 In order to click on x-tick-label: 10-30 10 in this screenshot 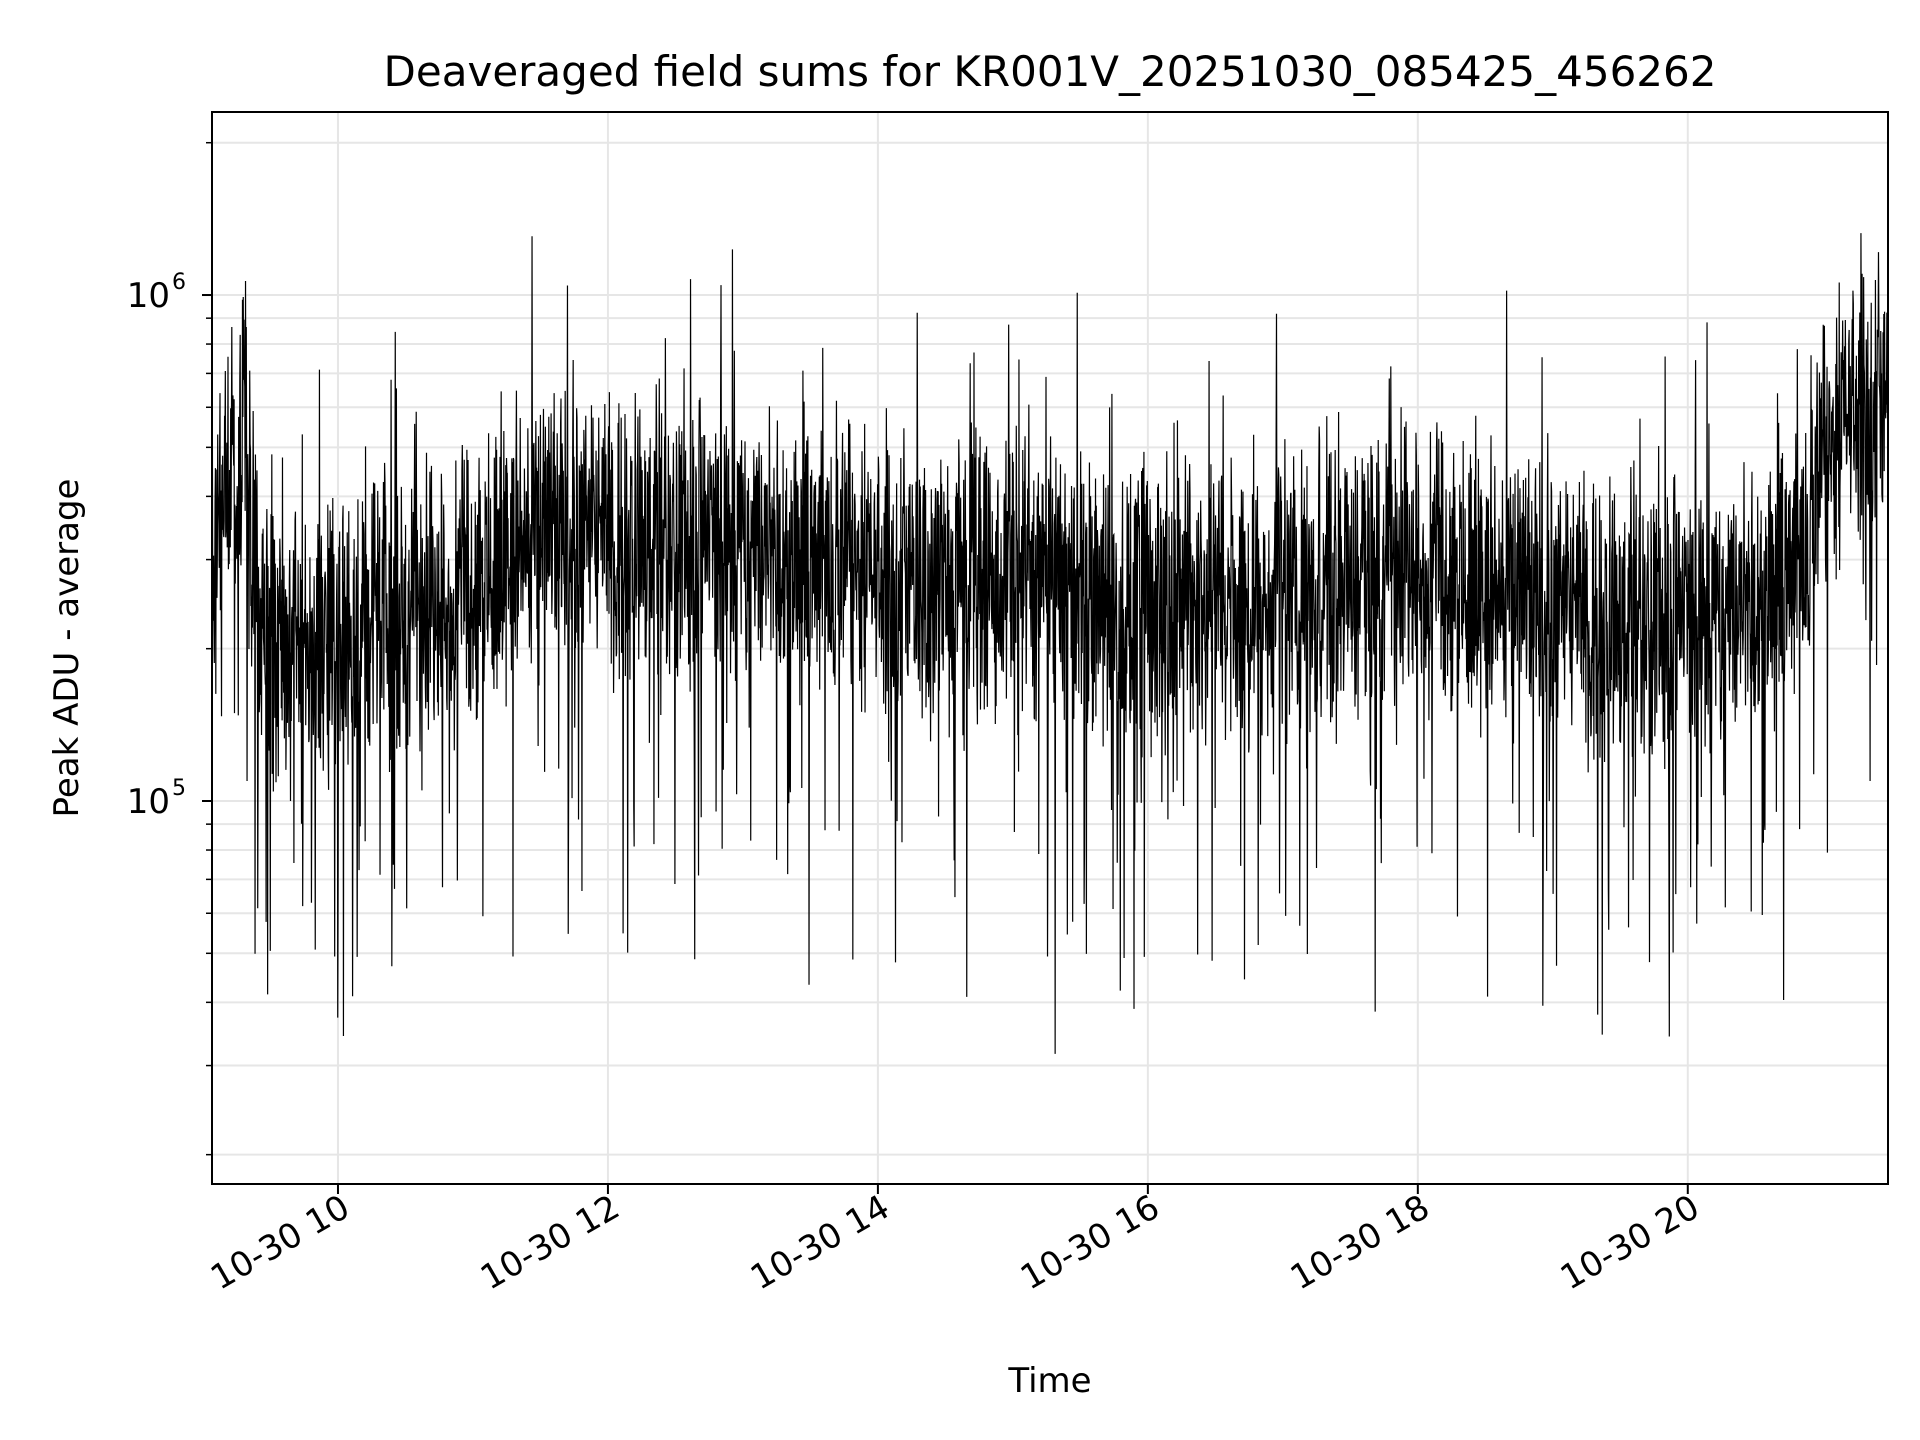, I will do `click(280, 1242)`.